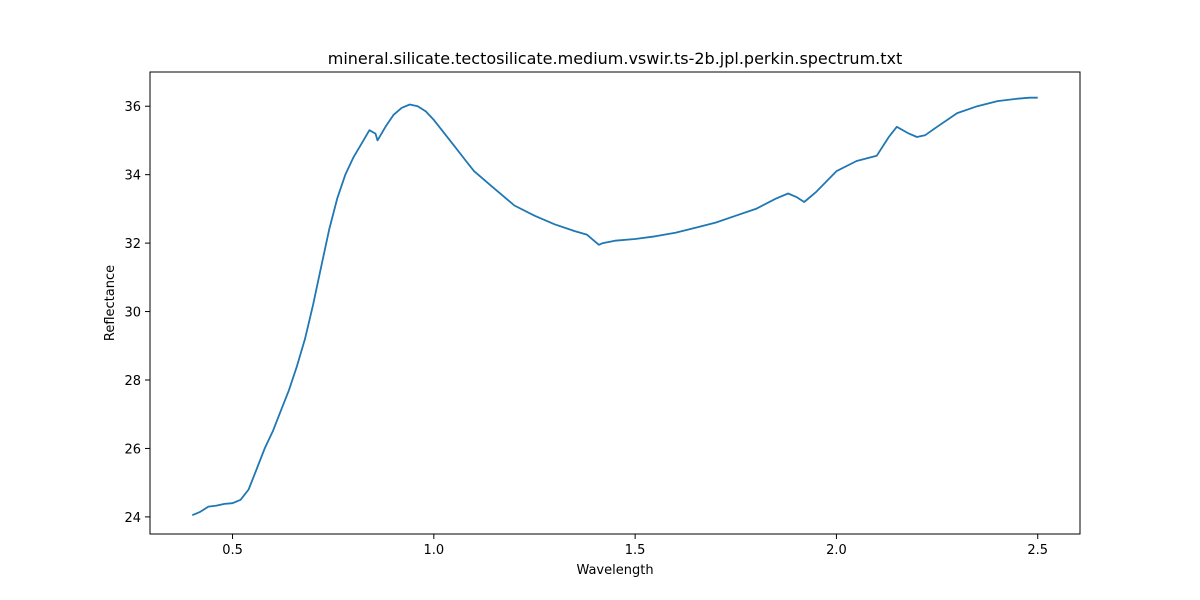 The width and height of the screenshot is (1200, 600). I want to click on x-axis-ticks: 0.5 1.0 1.5 2.0 2.5, so click(635, 546).